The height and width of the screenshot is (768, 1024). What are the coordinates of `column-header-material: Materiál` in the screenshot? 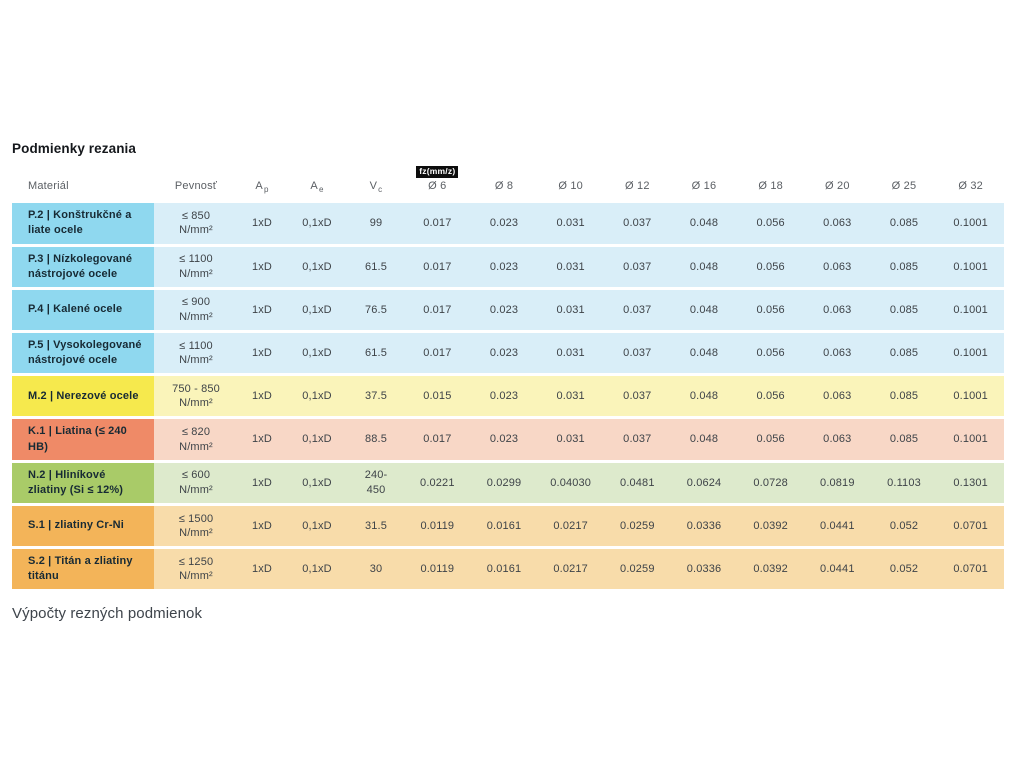 It's located at (48, 186).